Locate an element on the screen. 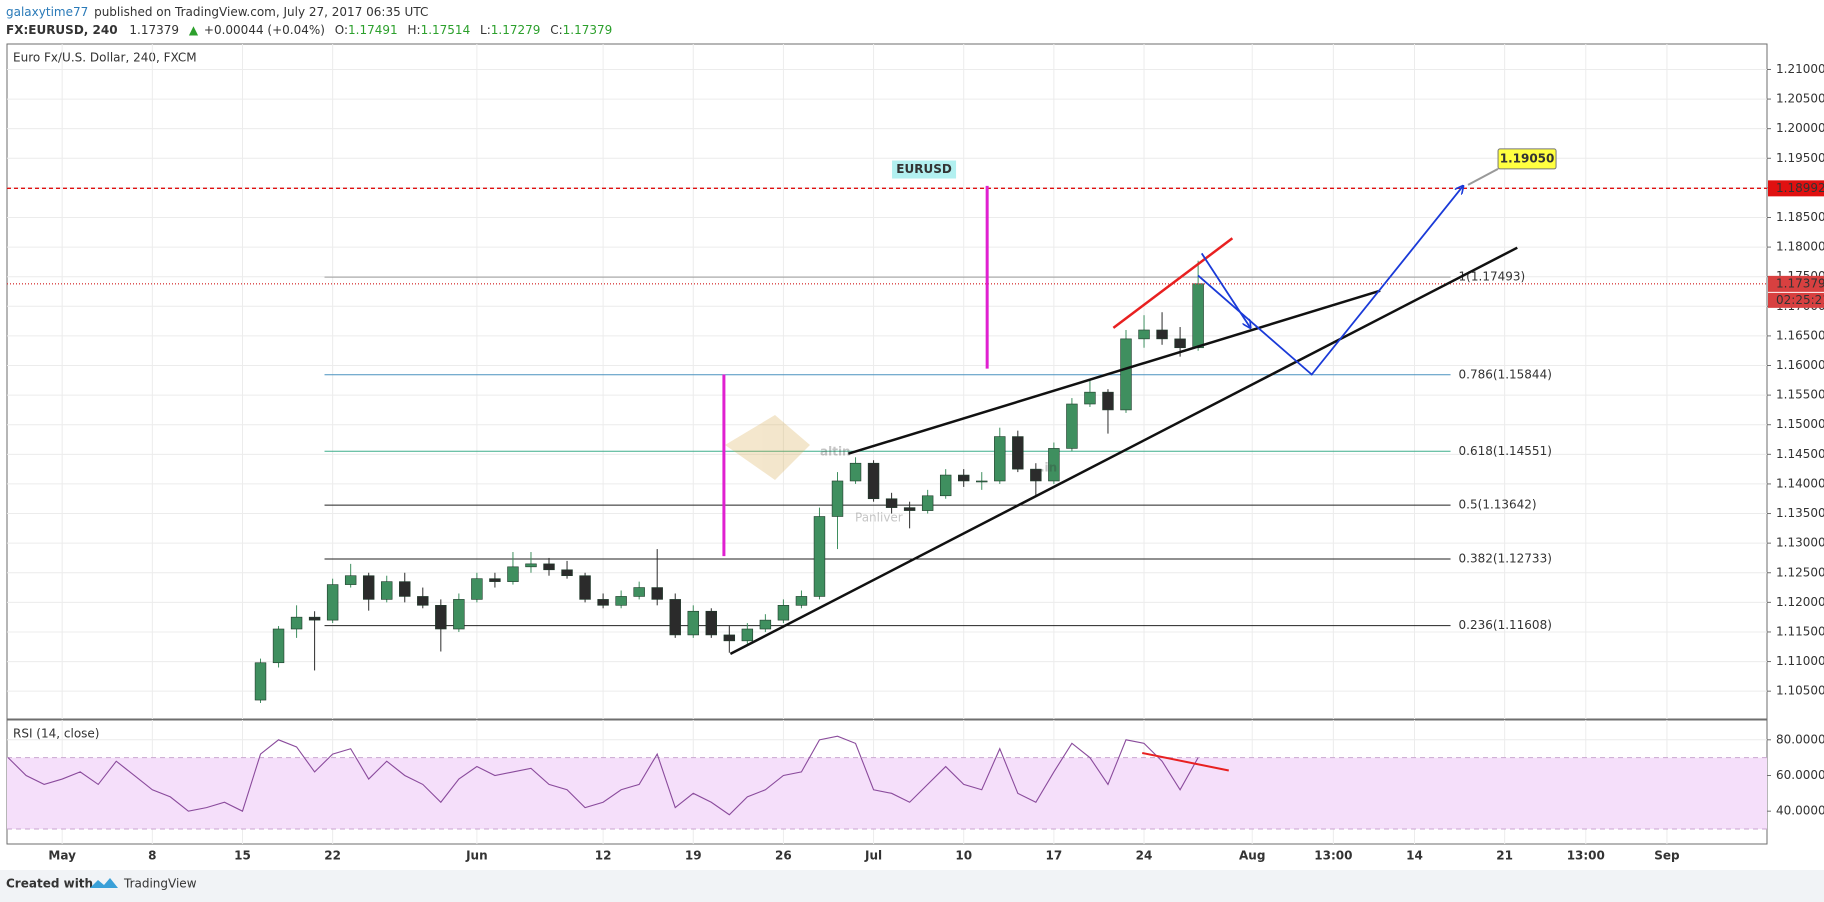  y-tick-label: 60.0000 is located at coordinates (1800, 775).